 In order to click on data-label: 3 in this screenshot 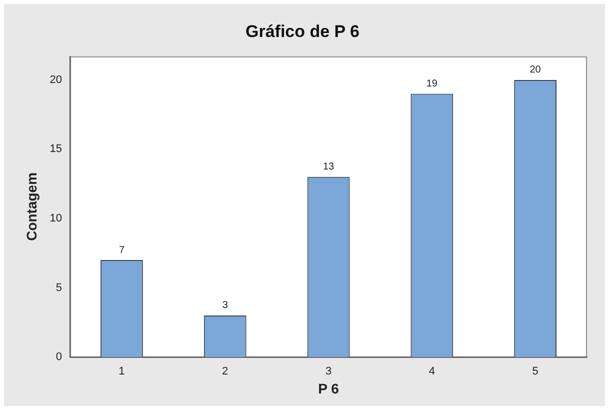, I will do `click(225, 306)`.